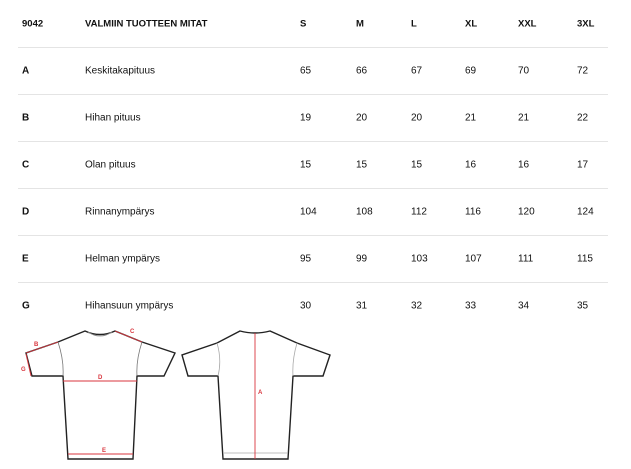 The image size is (631, 469). I want to click on table-row: G Hihansuun ympärys 30 31 32 33 34 35, so click(315, 305).